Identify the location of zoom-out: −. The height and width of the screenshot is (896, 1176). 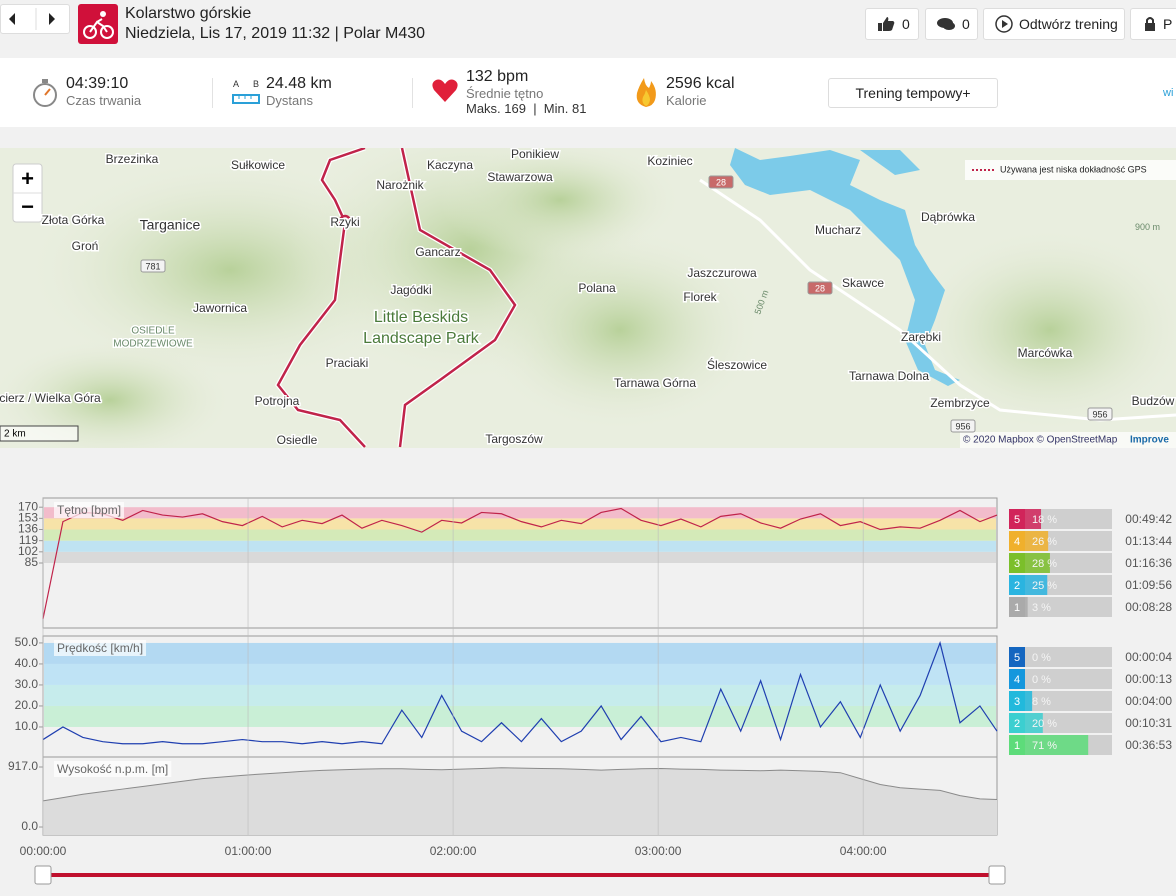
(27, 206).